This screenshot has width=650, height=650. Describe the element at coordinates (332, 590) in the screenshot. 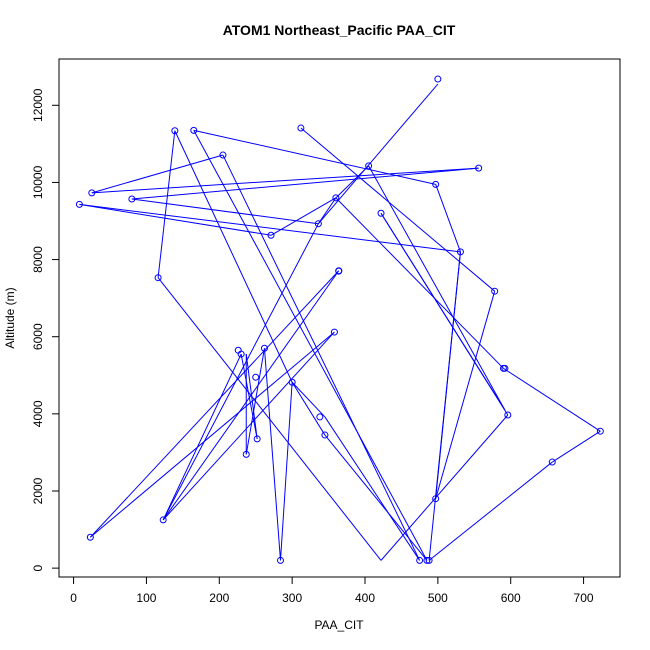

I see `x-axis: 0 100 200 300 400 500 600 700` at that location.